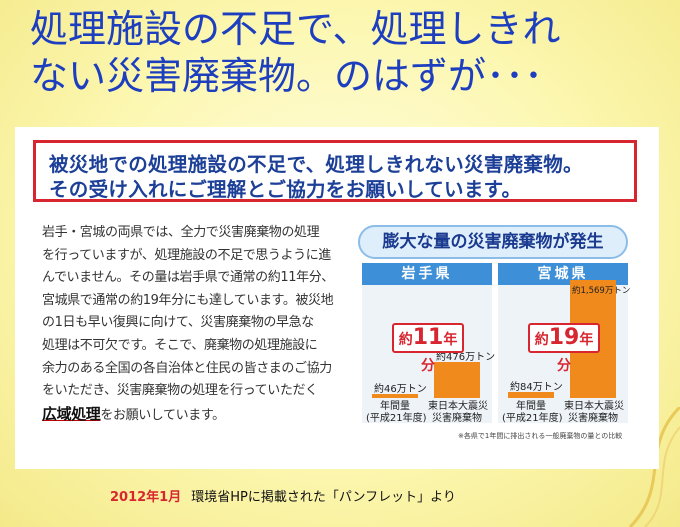  I want to click on body-line-last: 広域処理をお願いしています。, so click(192, 415).